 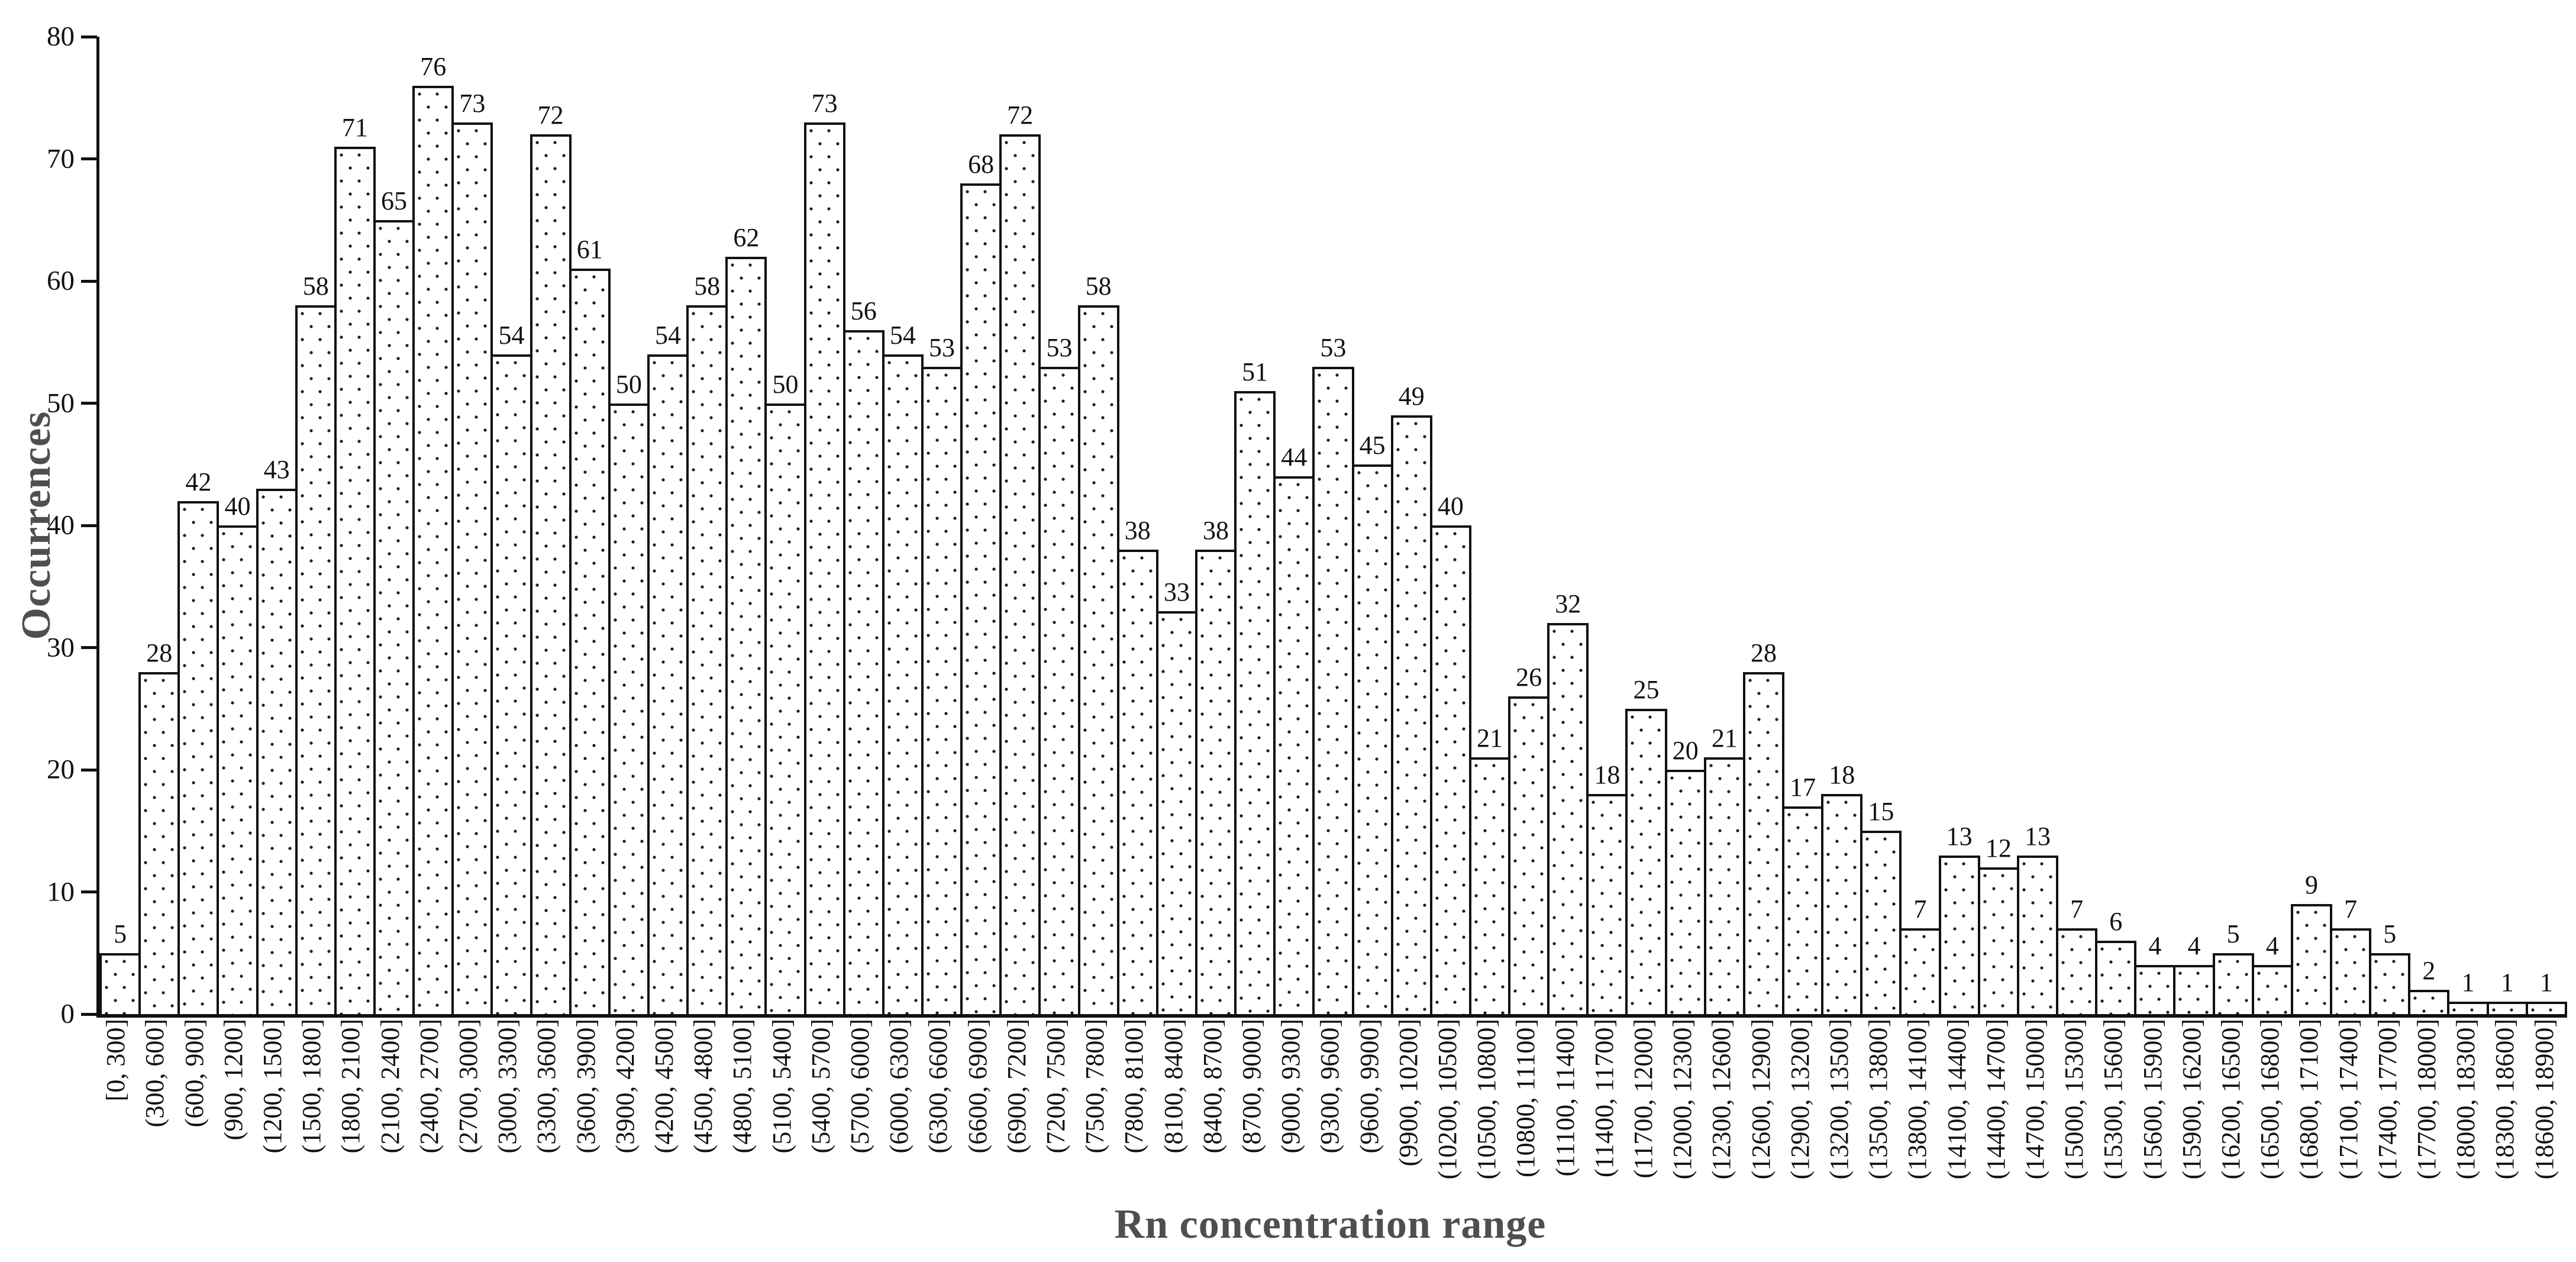 I want to click on bar-value-label: 45, so click(x=1372, y=445).